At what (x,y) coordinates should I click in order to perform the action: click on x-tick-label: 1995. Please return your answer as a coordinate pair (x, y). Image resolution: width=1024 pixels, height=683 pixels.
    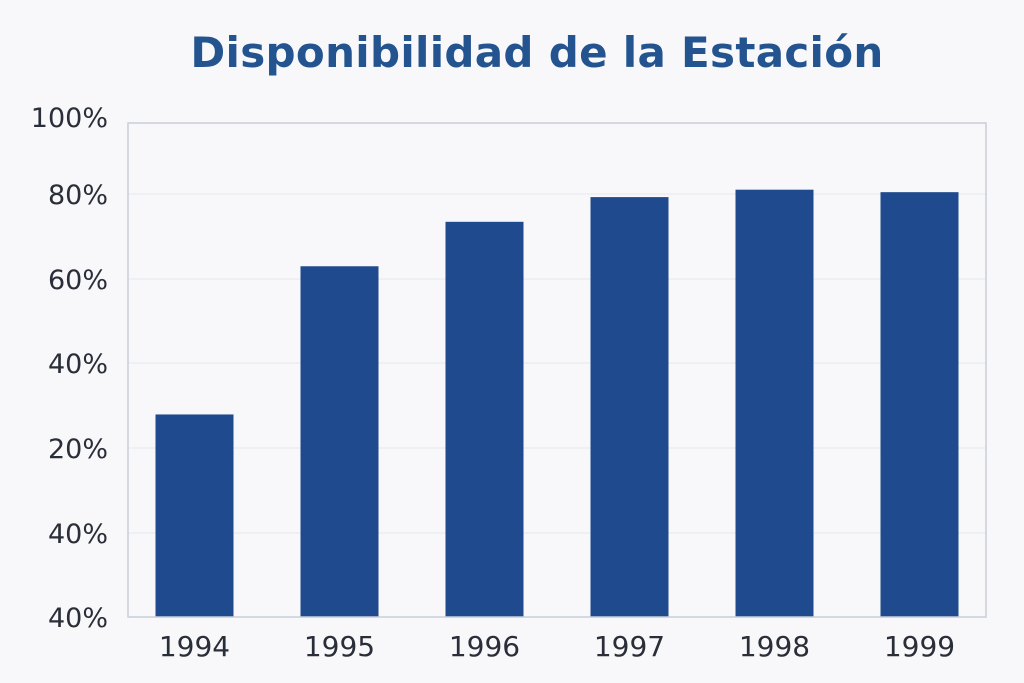
    Looking at the image, I should click on (339, 646).